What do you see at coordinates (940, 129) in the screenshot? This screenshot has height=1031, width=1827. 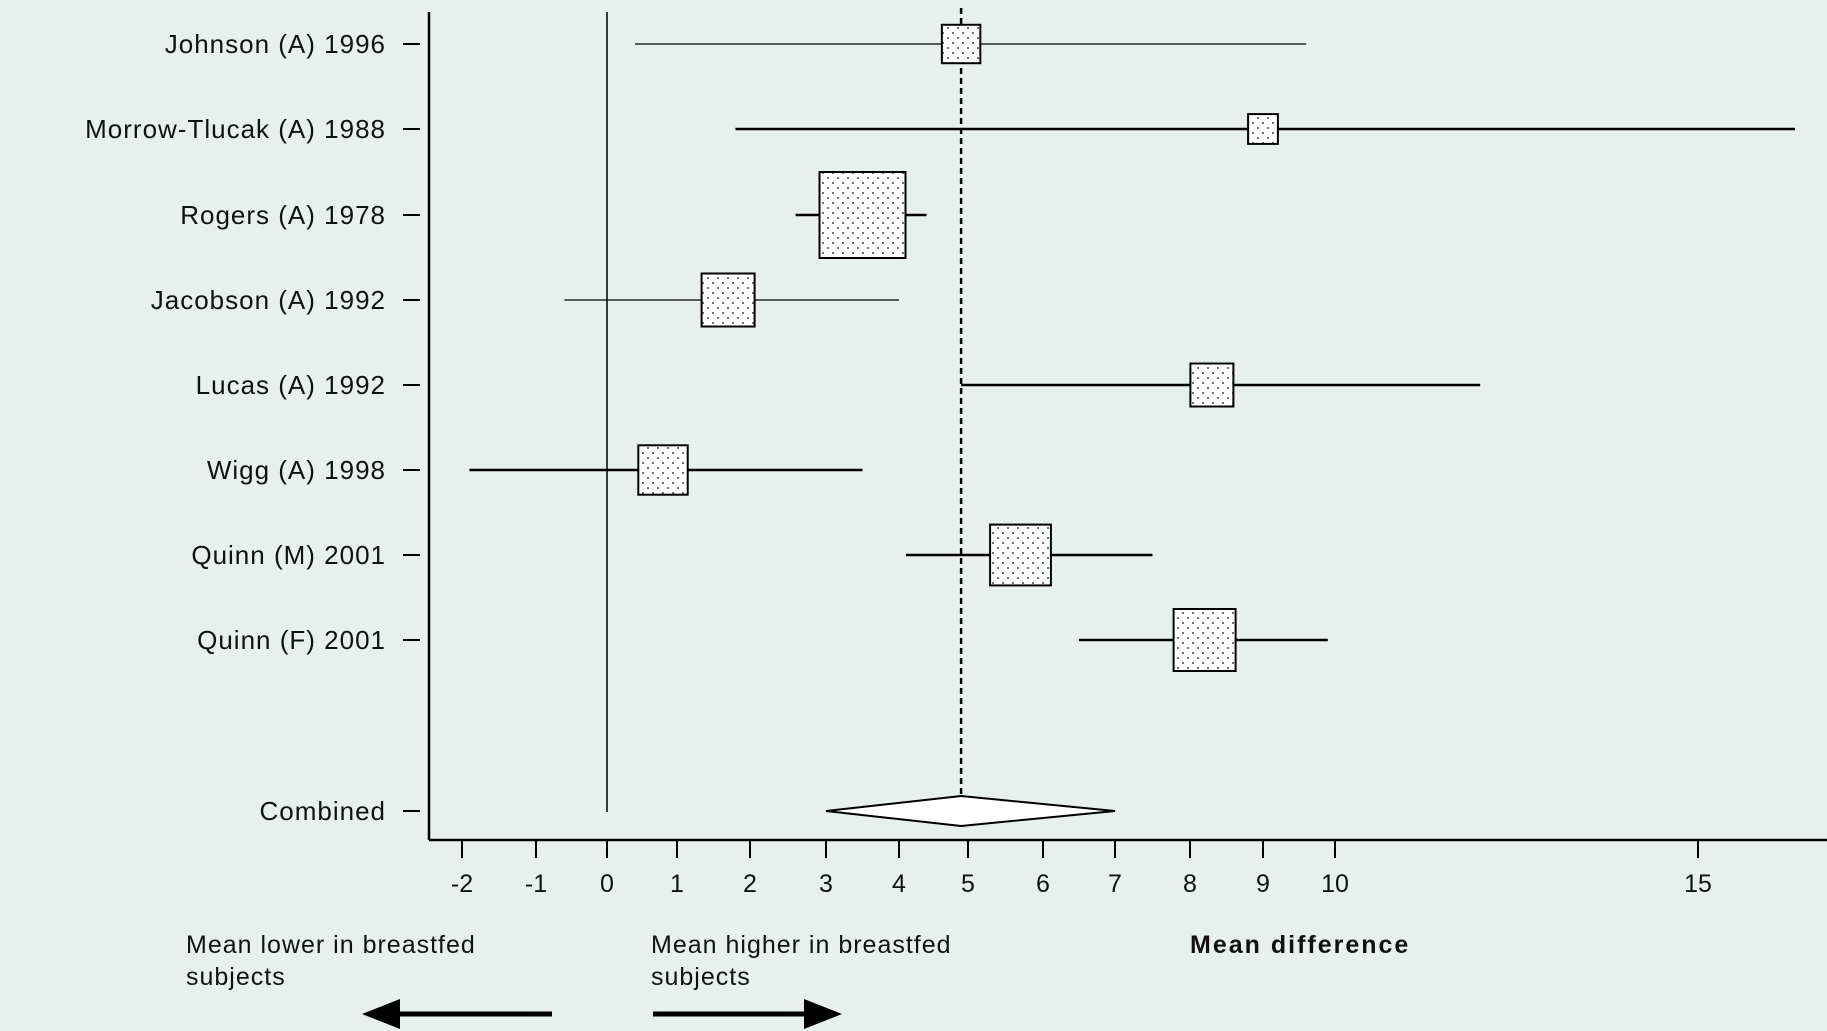 I see `study-row: Morrow-Tlucak (A) 1988` at bounding box center [940, 129].